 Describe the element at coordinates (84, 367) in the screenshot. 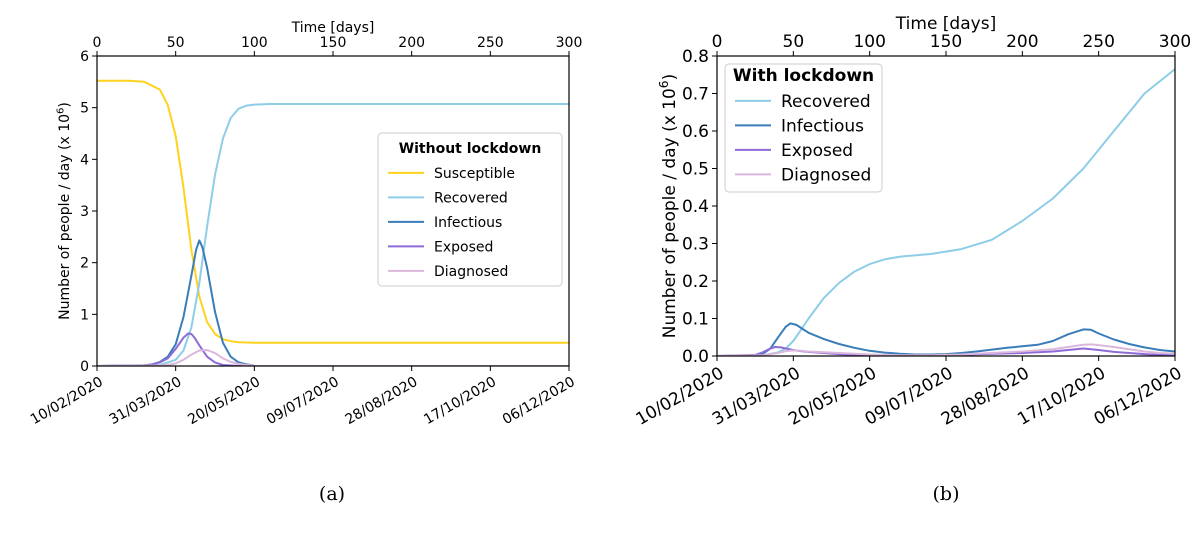

I see `y-tick-label: 0` at that location.